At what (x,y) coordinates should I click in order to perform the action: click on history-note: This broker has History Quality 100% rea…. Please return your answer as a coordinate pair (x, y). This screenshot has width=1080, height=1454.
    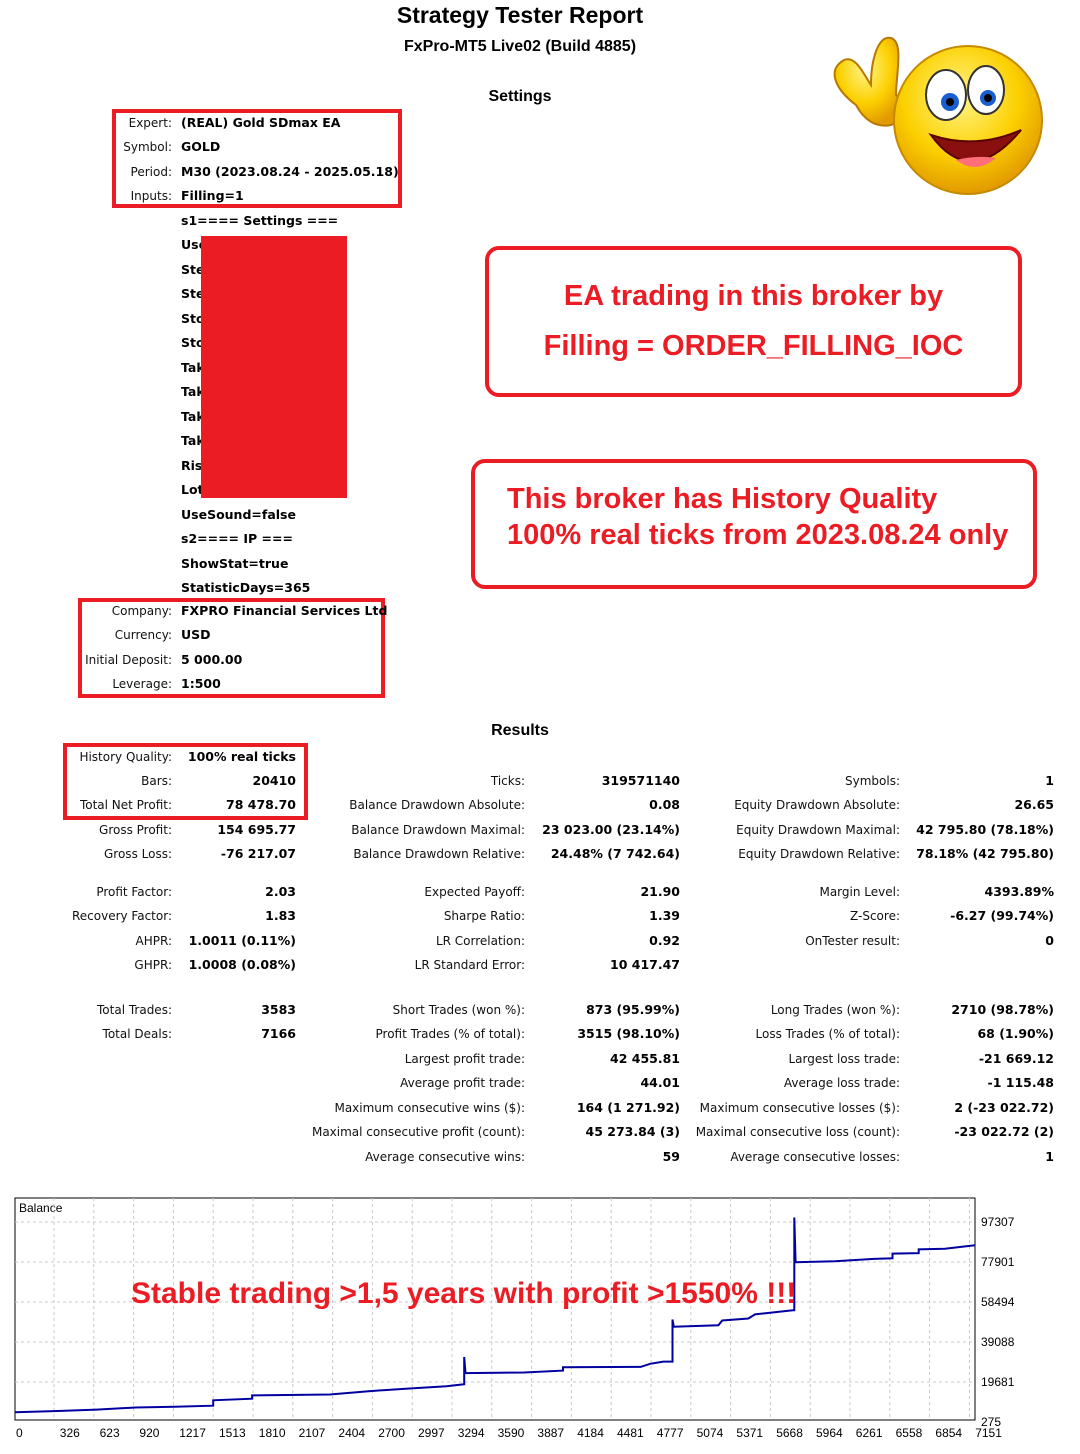
    Looking at the image, I should click on (754, 524).